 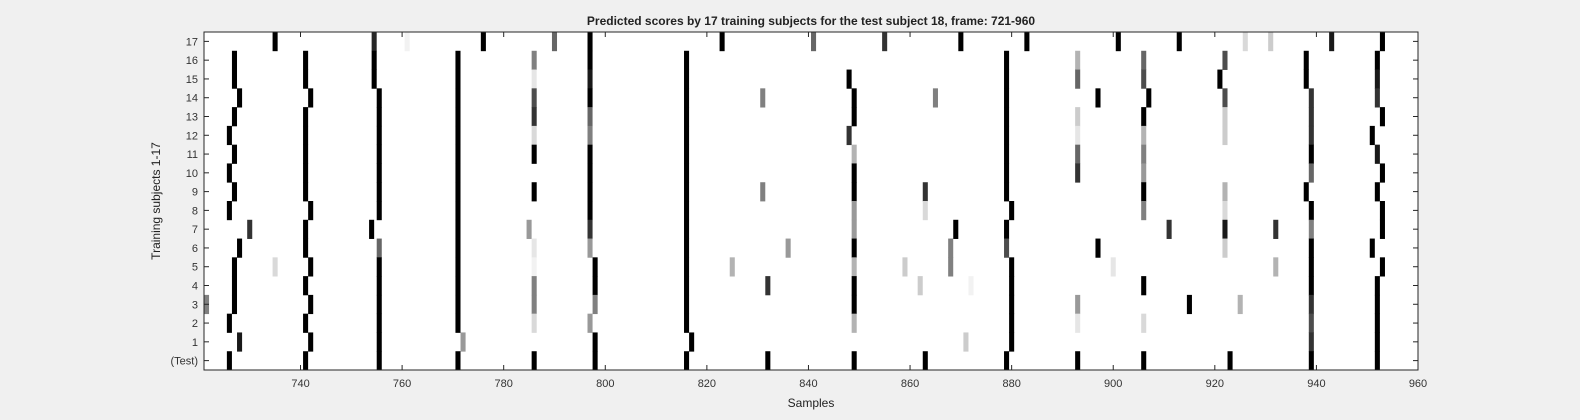 What do you see at coordinates (195, 193) in the screenshot?
I see `y-tick-label: 9` at bounding box center [195, 193].